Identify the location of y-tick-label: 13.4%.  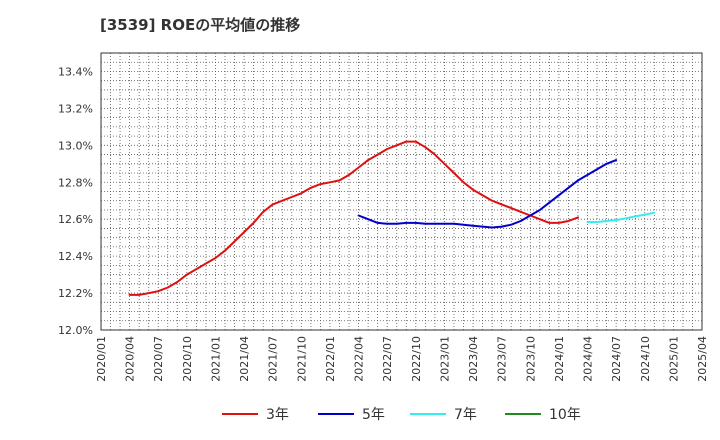
(75, 71).